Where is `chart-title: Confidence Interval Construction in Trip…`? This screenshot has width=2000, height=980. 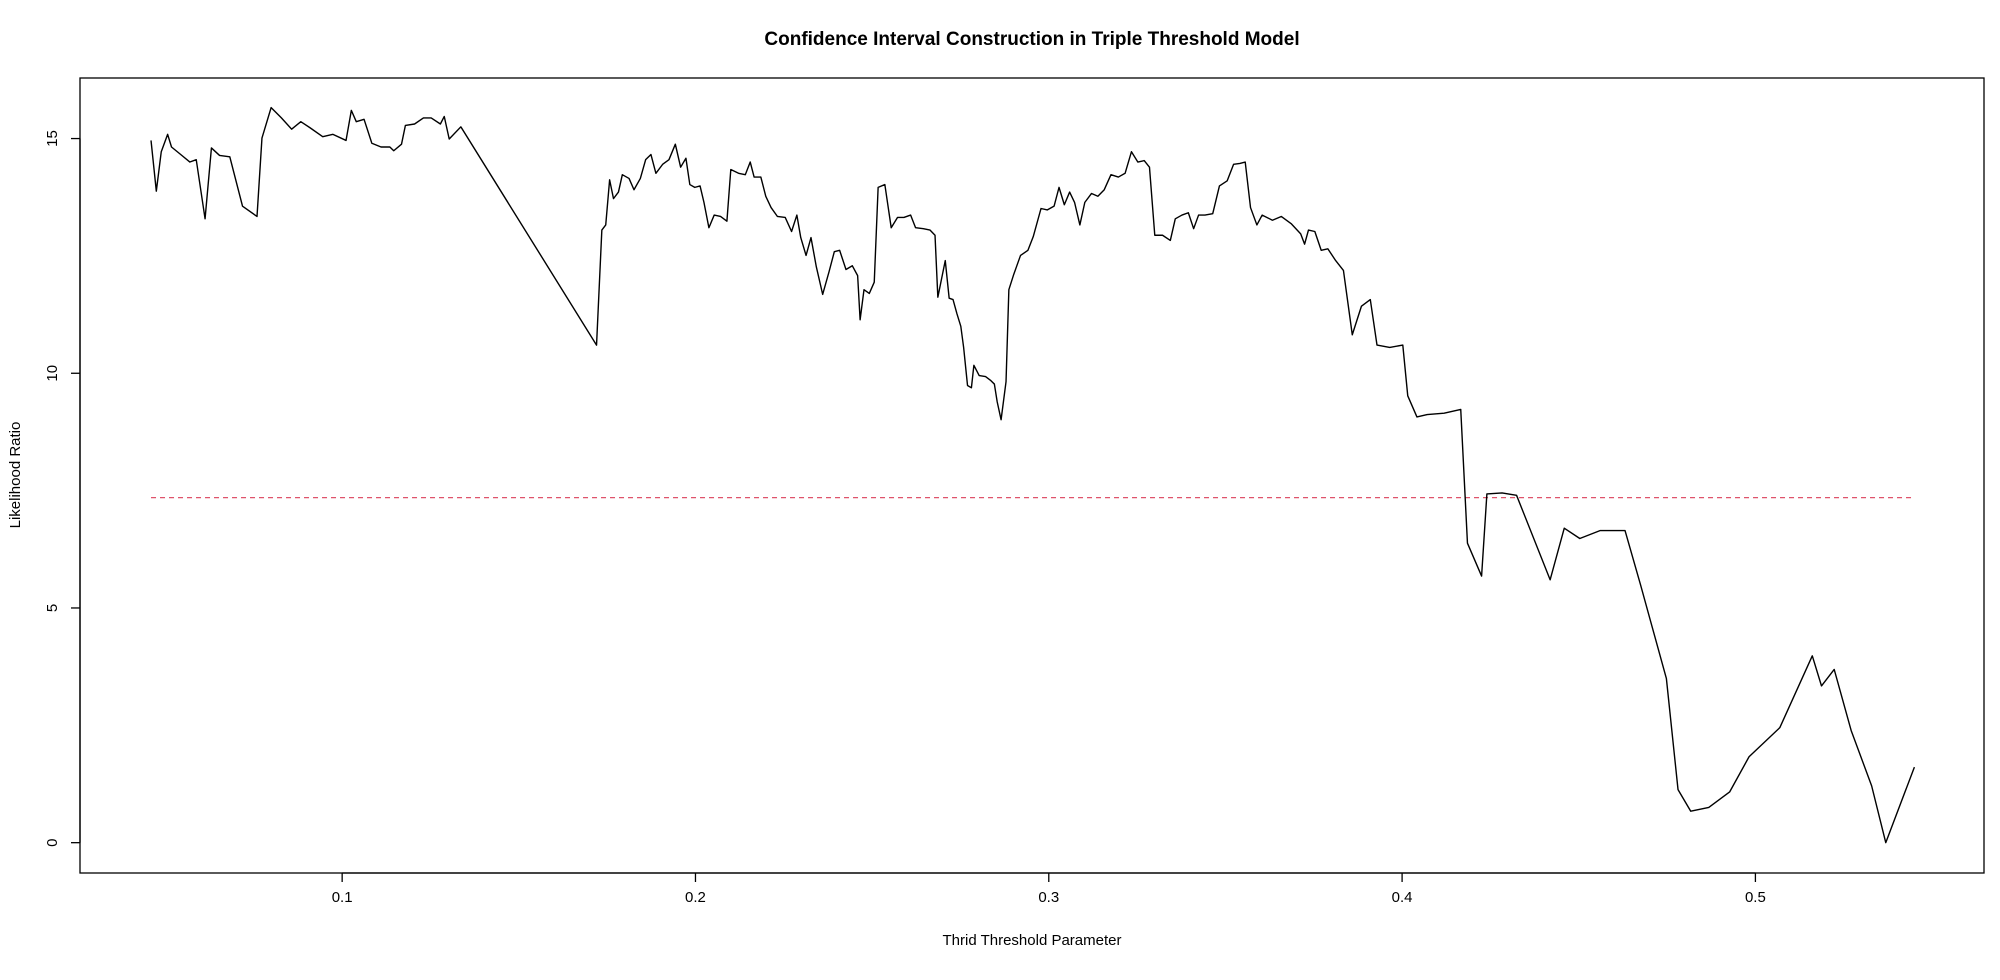
chart-title: Confidence Interval Construction in Trip… is located at coordinates (1031, 39).